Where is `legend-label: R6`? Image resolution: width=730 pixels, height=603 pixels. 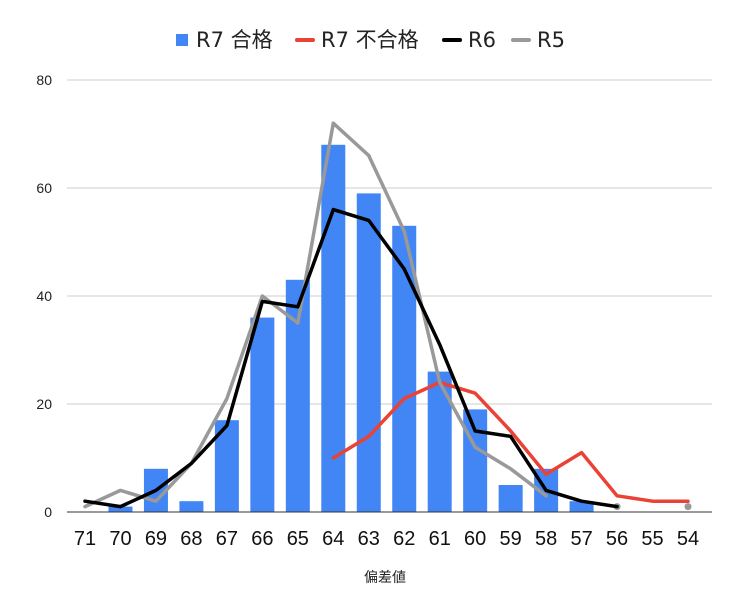
legend-label: R6 is located at coordinates (482, 40).